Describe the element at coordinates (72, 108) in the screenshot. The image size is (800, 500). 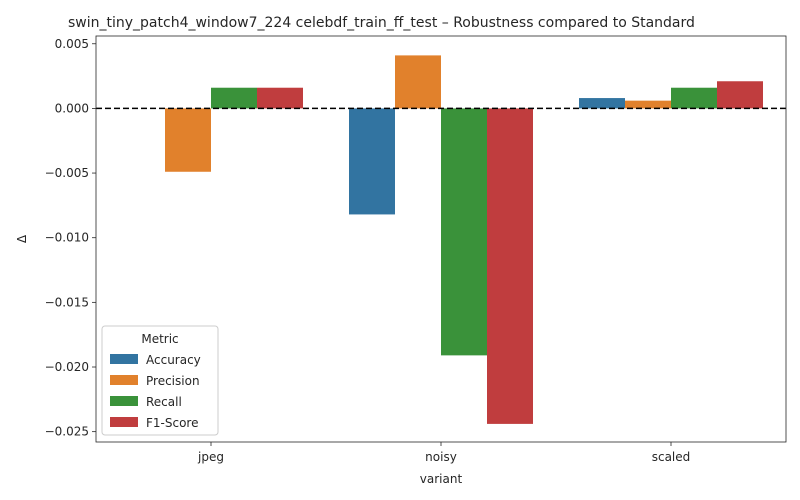
I see `y-tick-label: 0.000` at that location.